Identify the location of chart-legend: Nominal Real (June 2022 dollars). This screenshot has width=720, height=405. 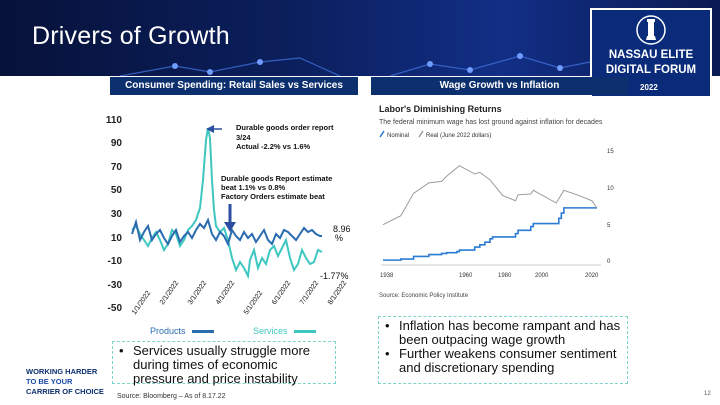
(435, 134).